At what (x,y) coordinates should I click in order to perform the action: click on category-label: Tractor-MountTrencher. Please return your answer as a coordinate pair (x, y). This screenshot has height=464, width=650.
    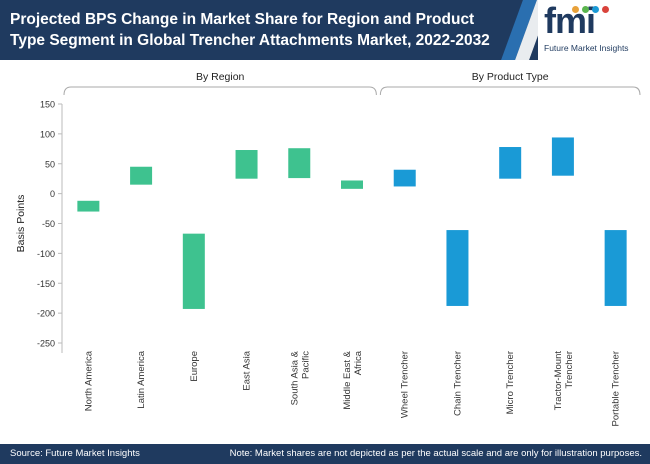
    Looking at the image, I should click on (564, 381).